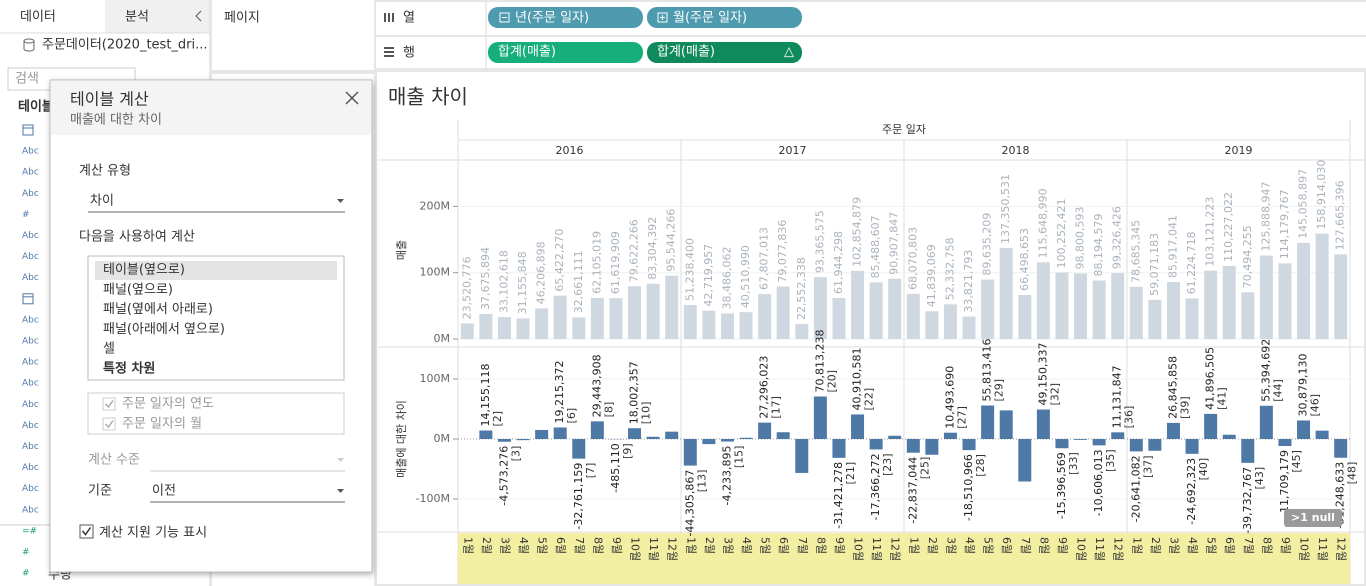  I want to click on index-label: [2], so click(497, 419).